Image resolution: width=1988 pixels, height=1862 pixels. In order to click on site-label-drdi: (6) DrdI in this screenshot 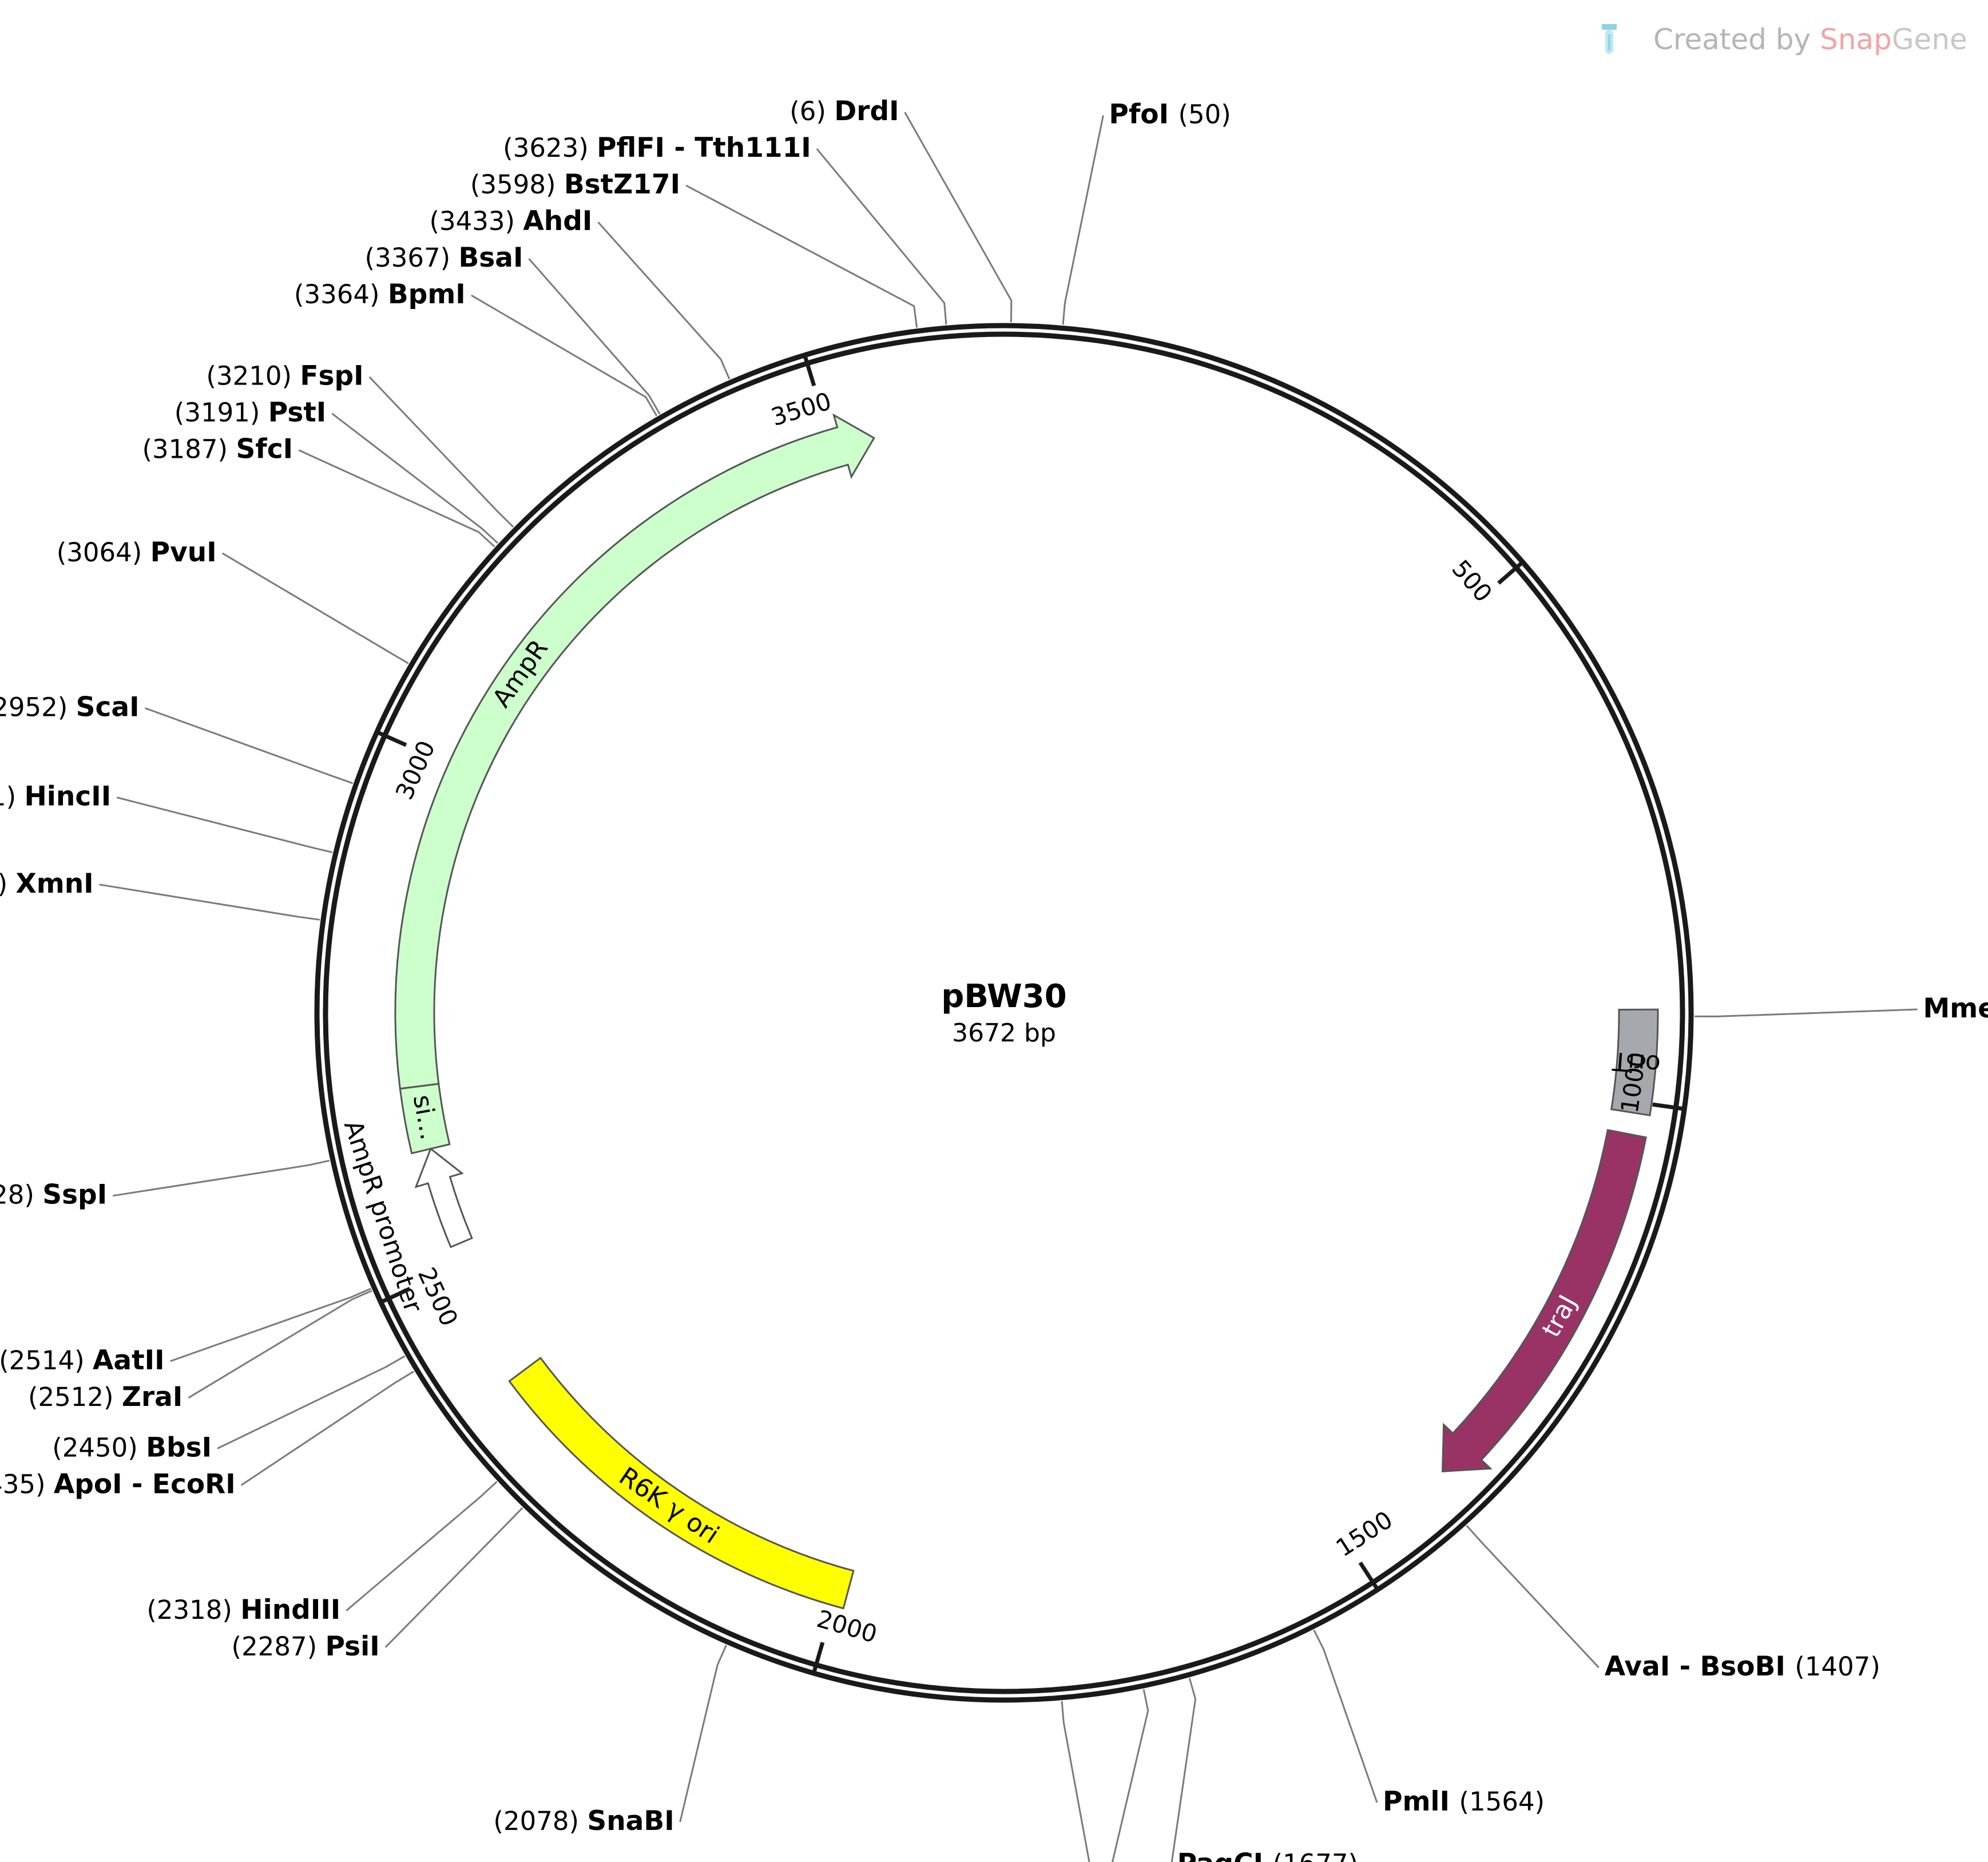, I will do `click(844, 111)`.